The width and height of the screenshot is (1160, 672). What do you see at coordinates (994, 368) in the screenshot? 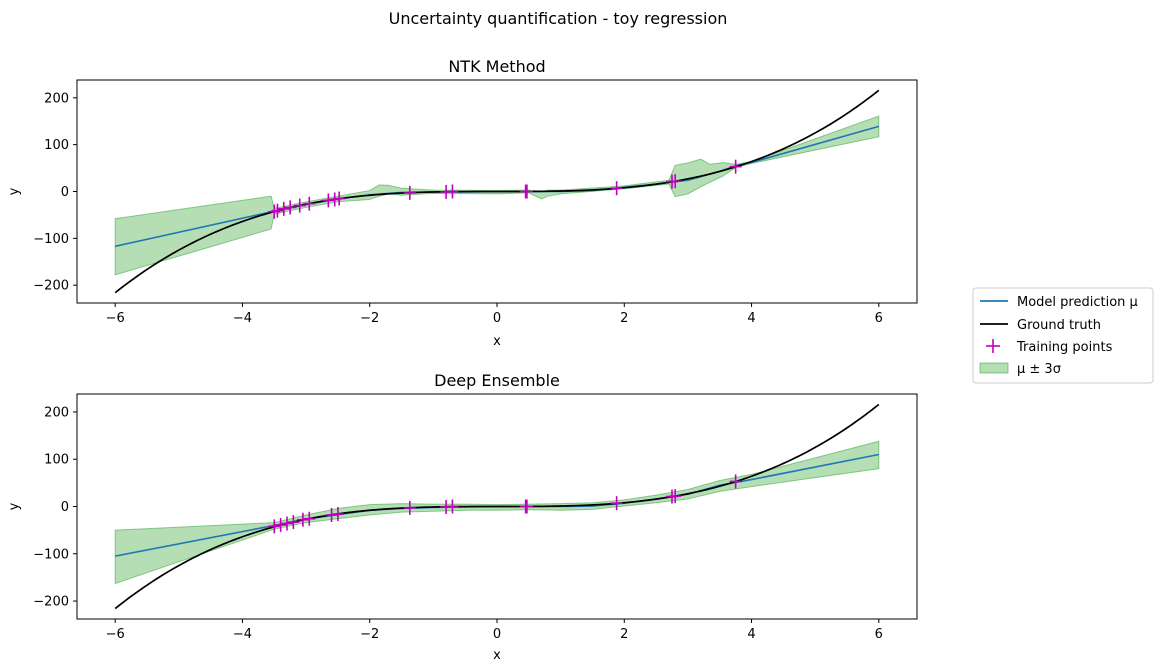
I see `legend-swatch-band` at bounding box center [994, 368].